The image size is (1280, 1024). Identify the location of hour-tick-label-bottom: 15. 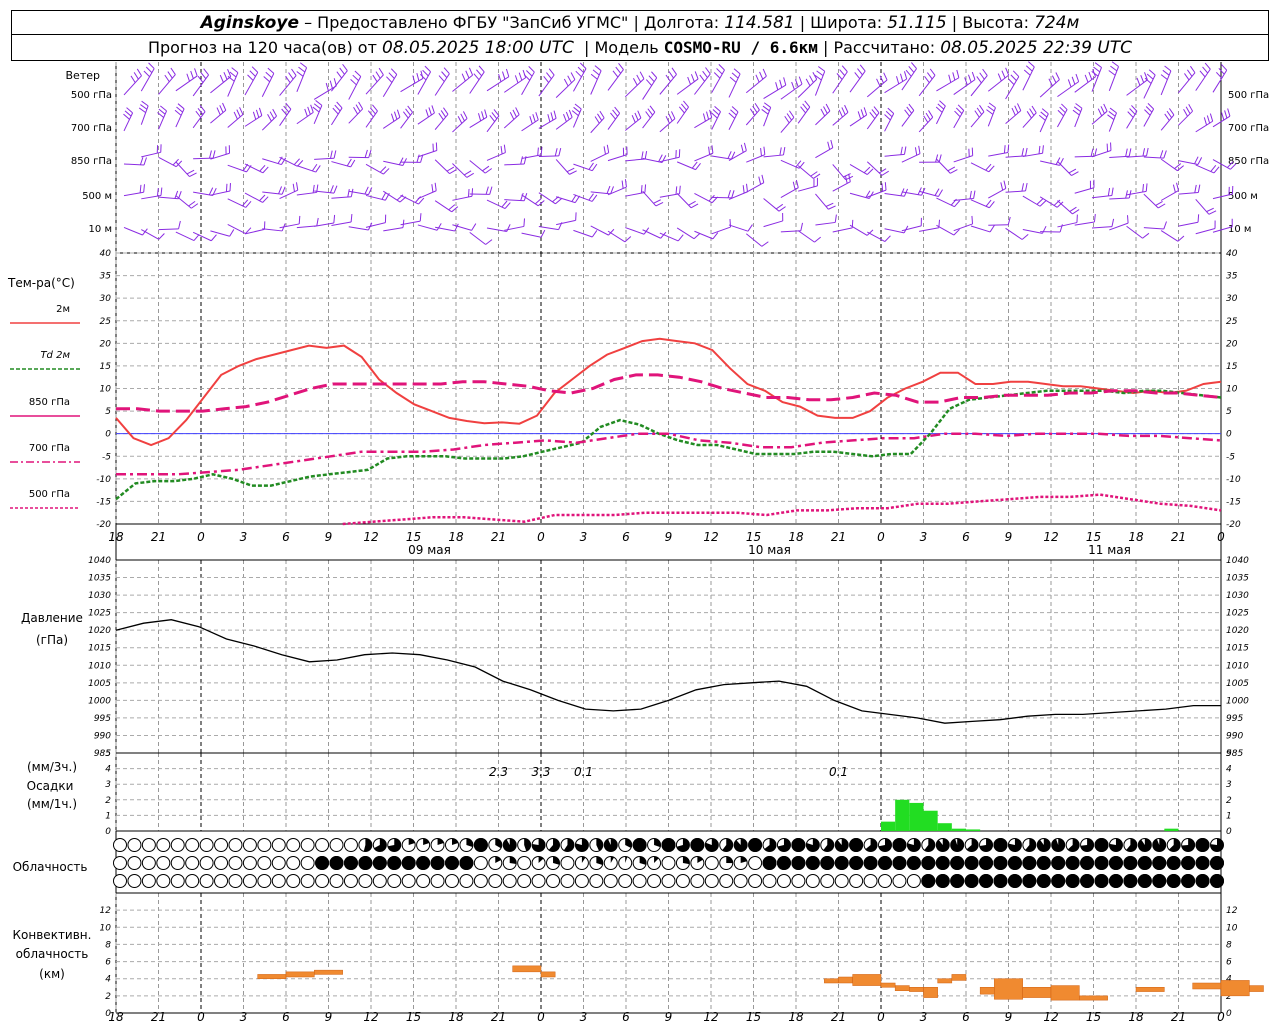
(413, 1017).